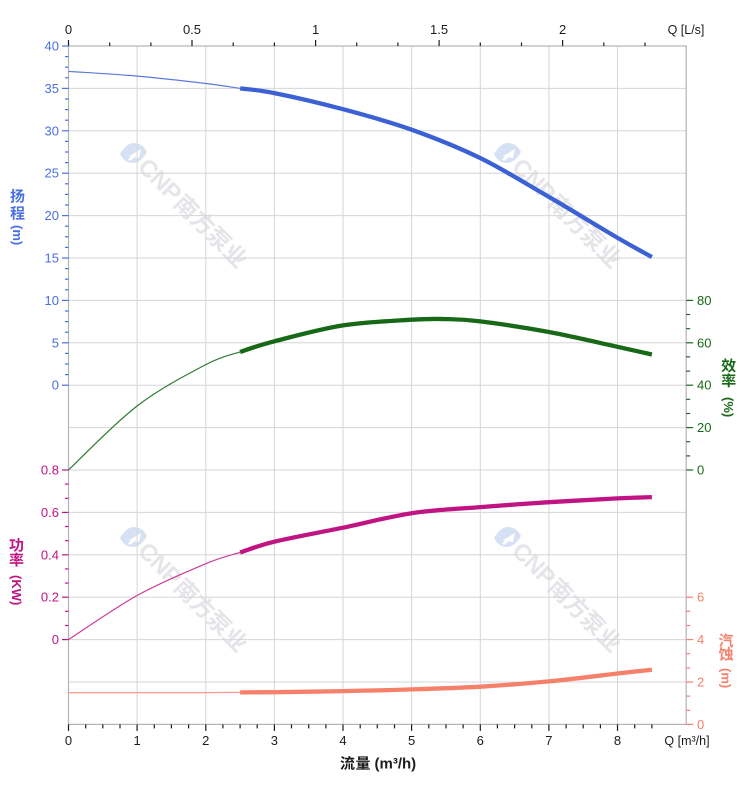 The image size is (752, 802). What do you see at coordinates (50, 554) in the screenshot?
I see `svg-text: 0.4` at bounding box center [50, 554].